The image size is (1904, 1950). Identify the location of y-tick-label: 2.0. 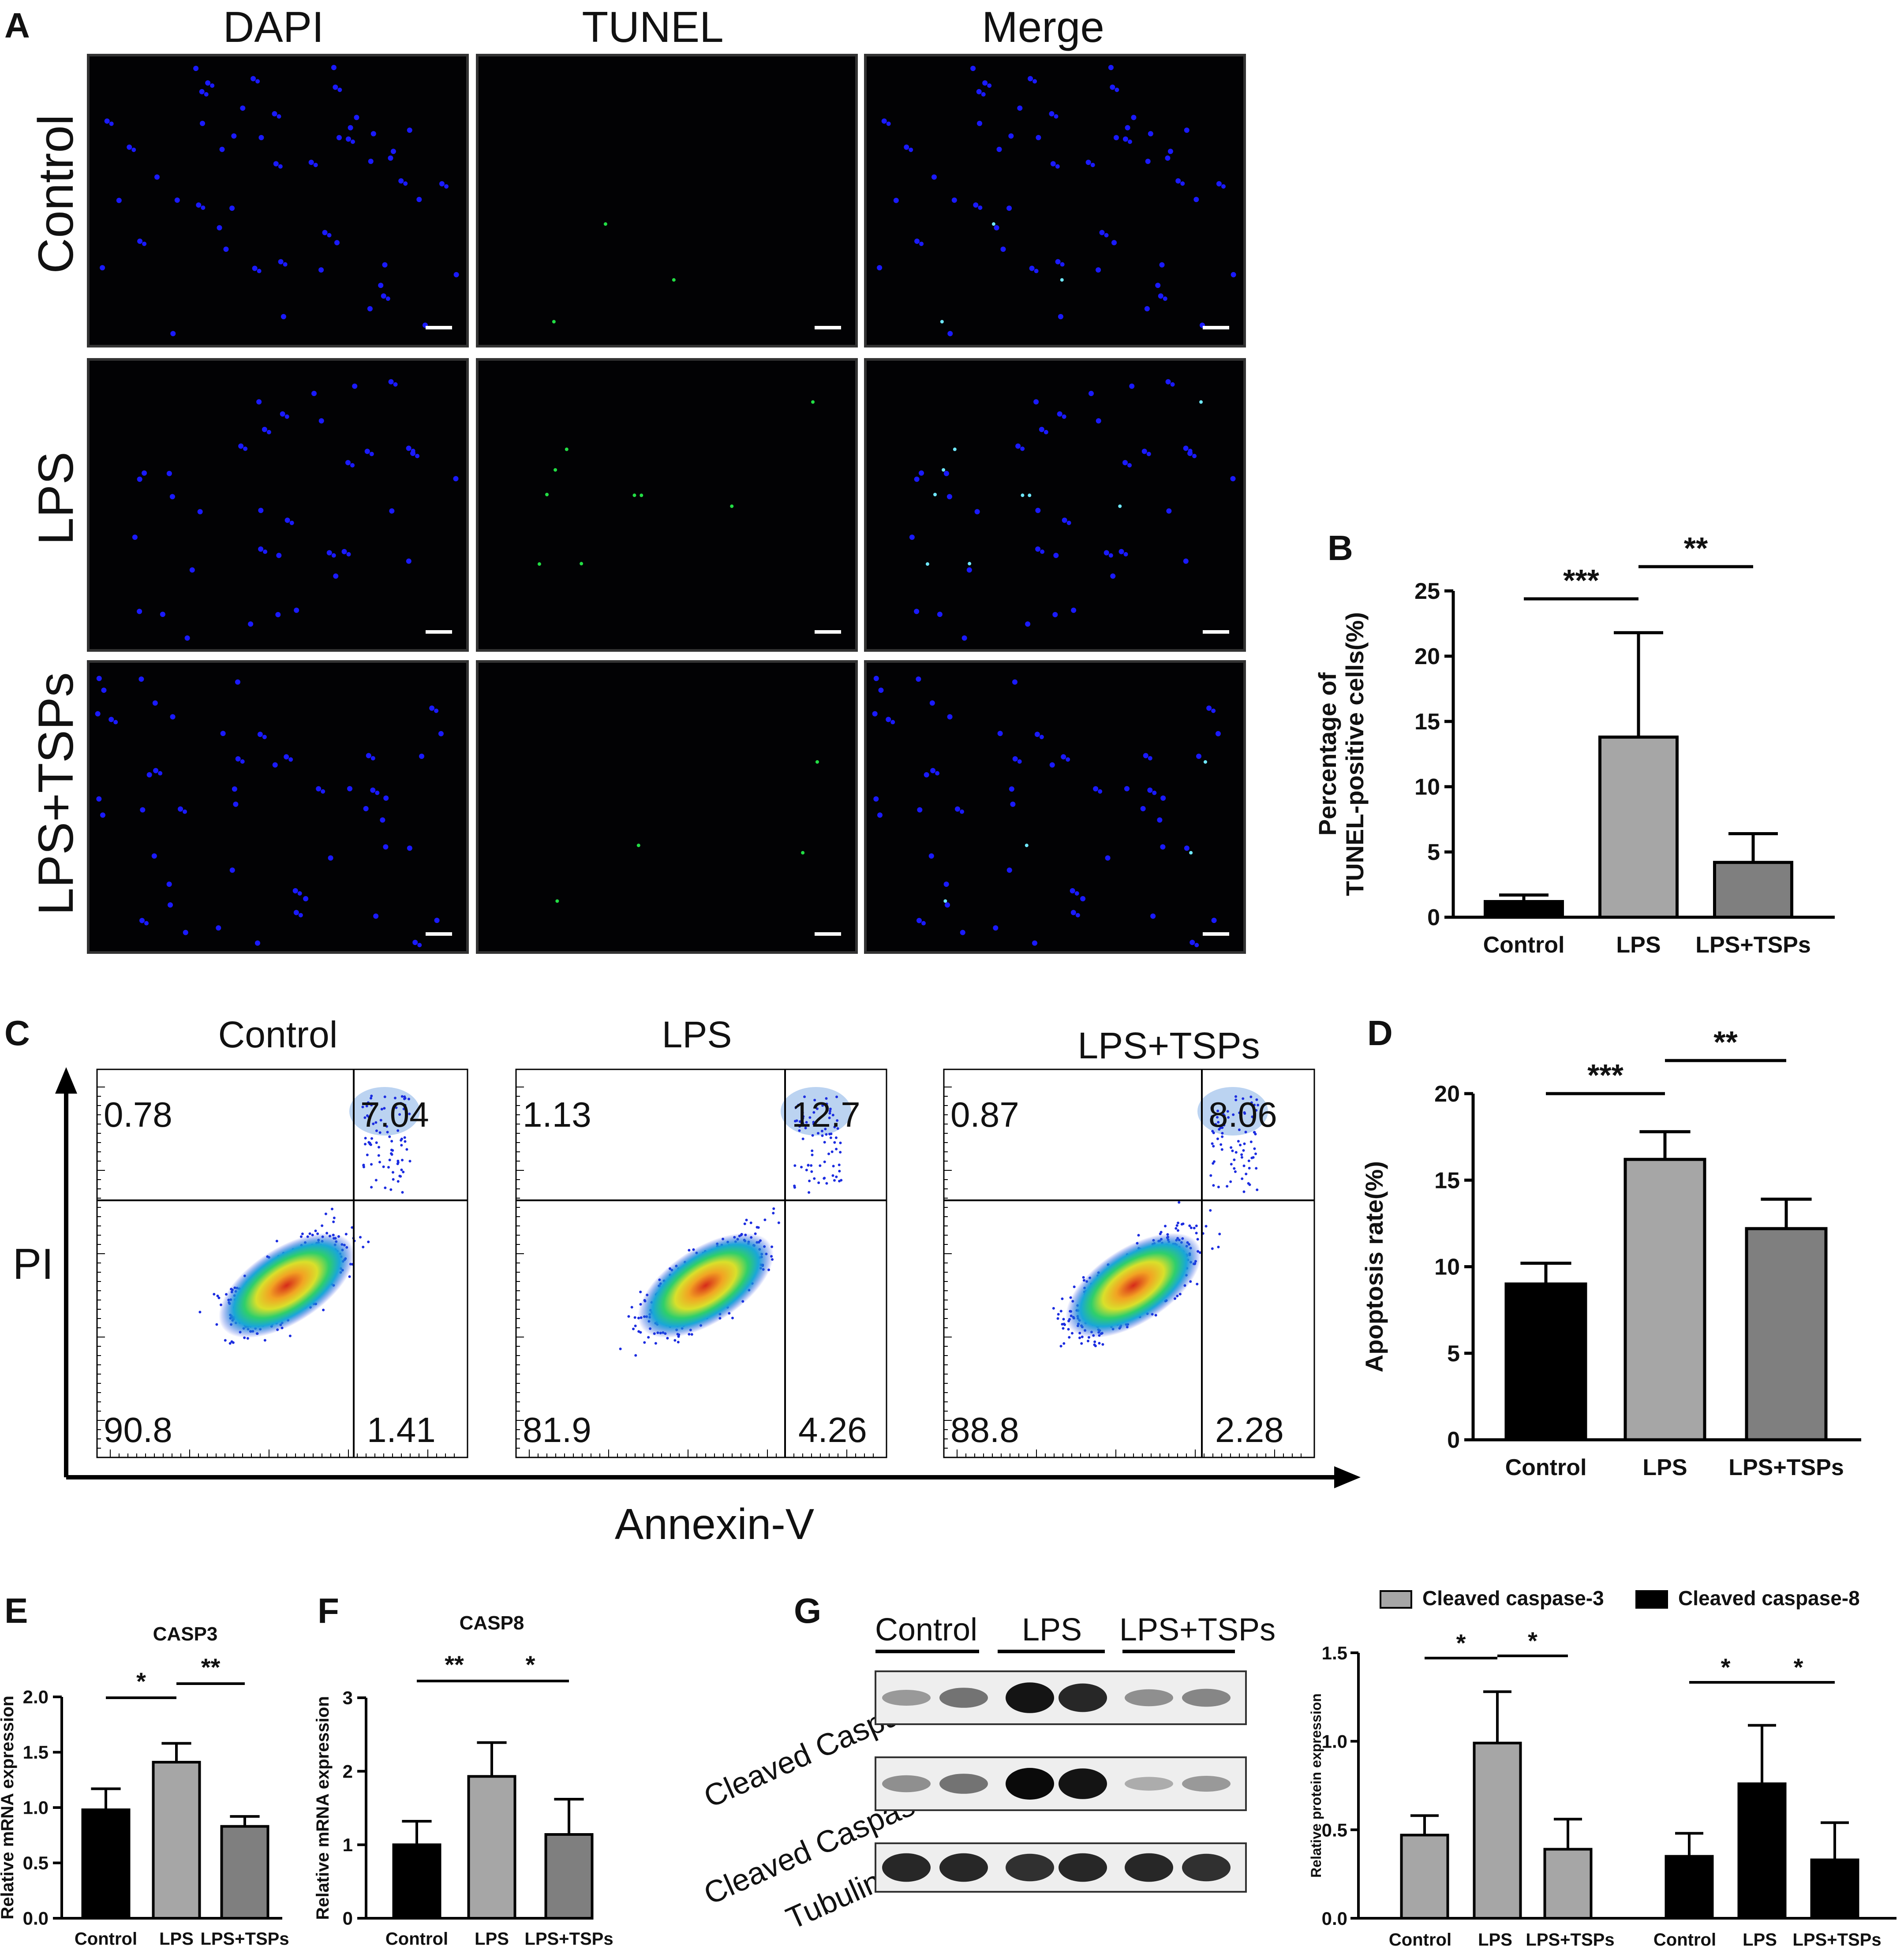
(36, 1697).